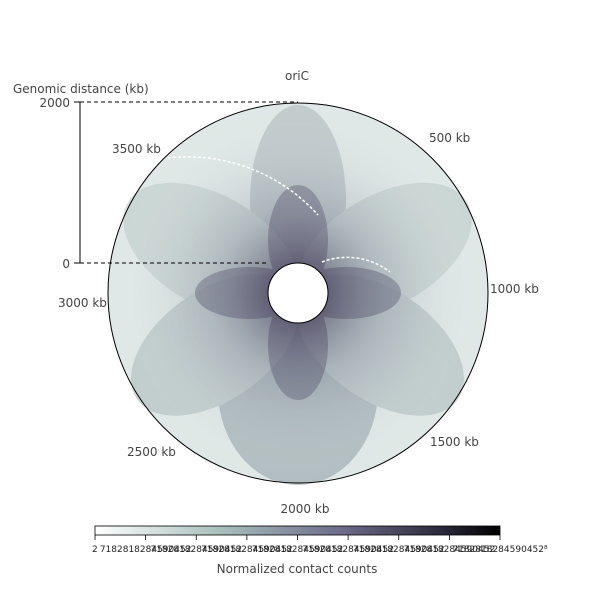 Image resolution: width=600 pixels, height=600 pixels. I want to click on center-hole, so click(298, 293).